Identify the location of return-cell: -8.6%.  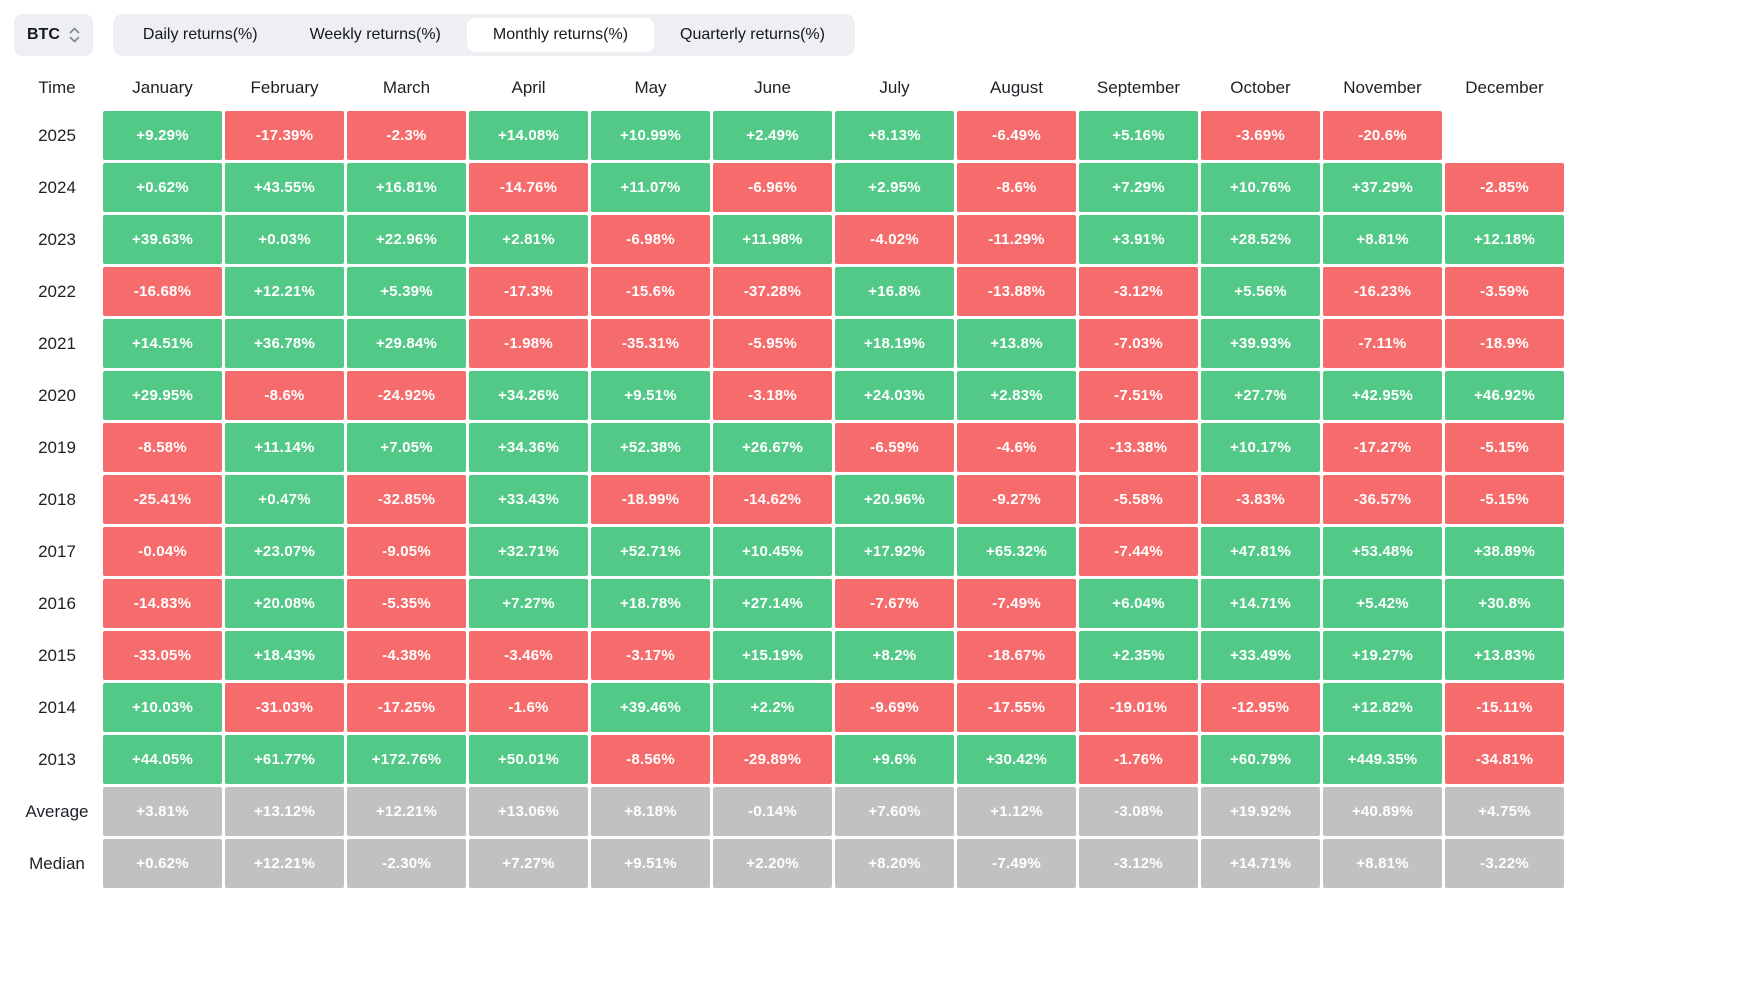
(1016, 187).